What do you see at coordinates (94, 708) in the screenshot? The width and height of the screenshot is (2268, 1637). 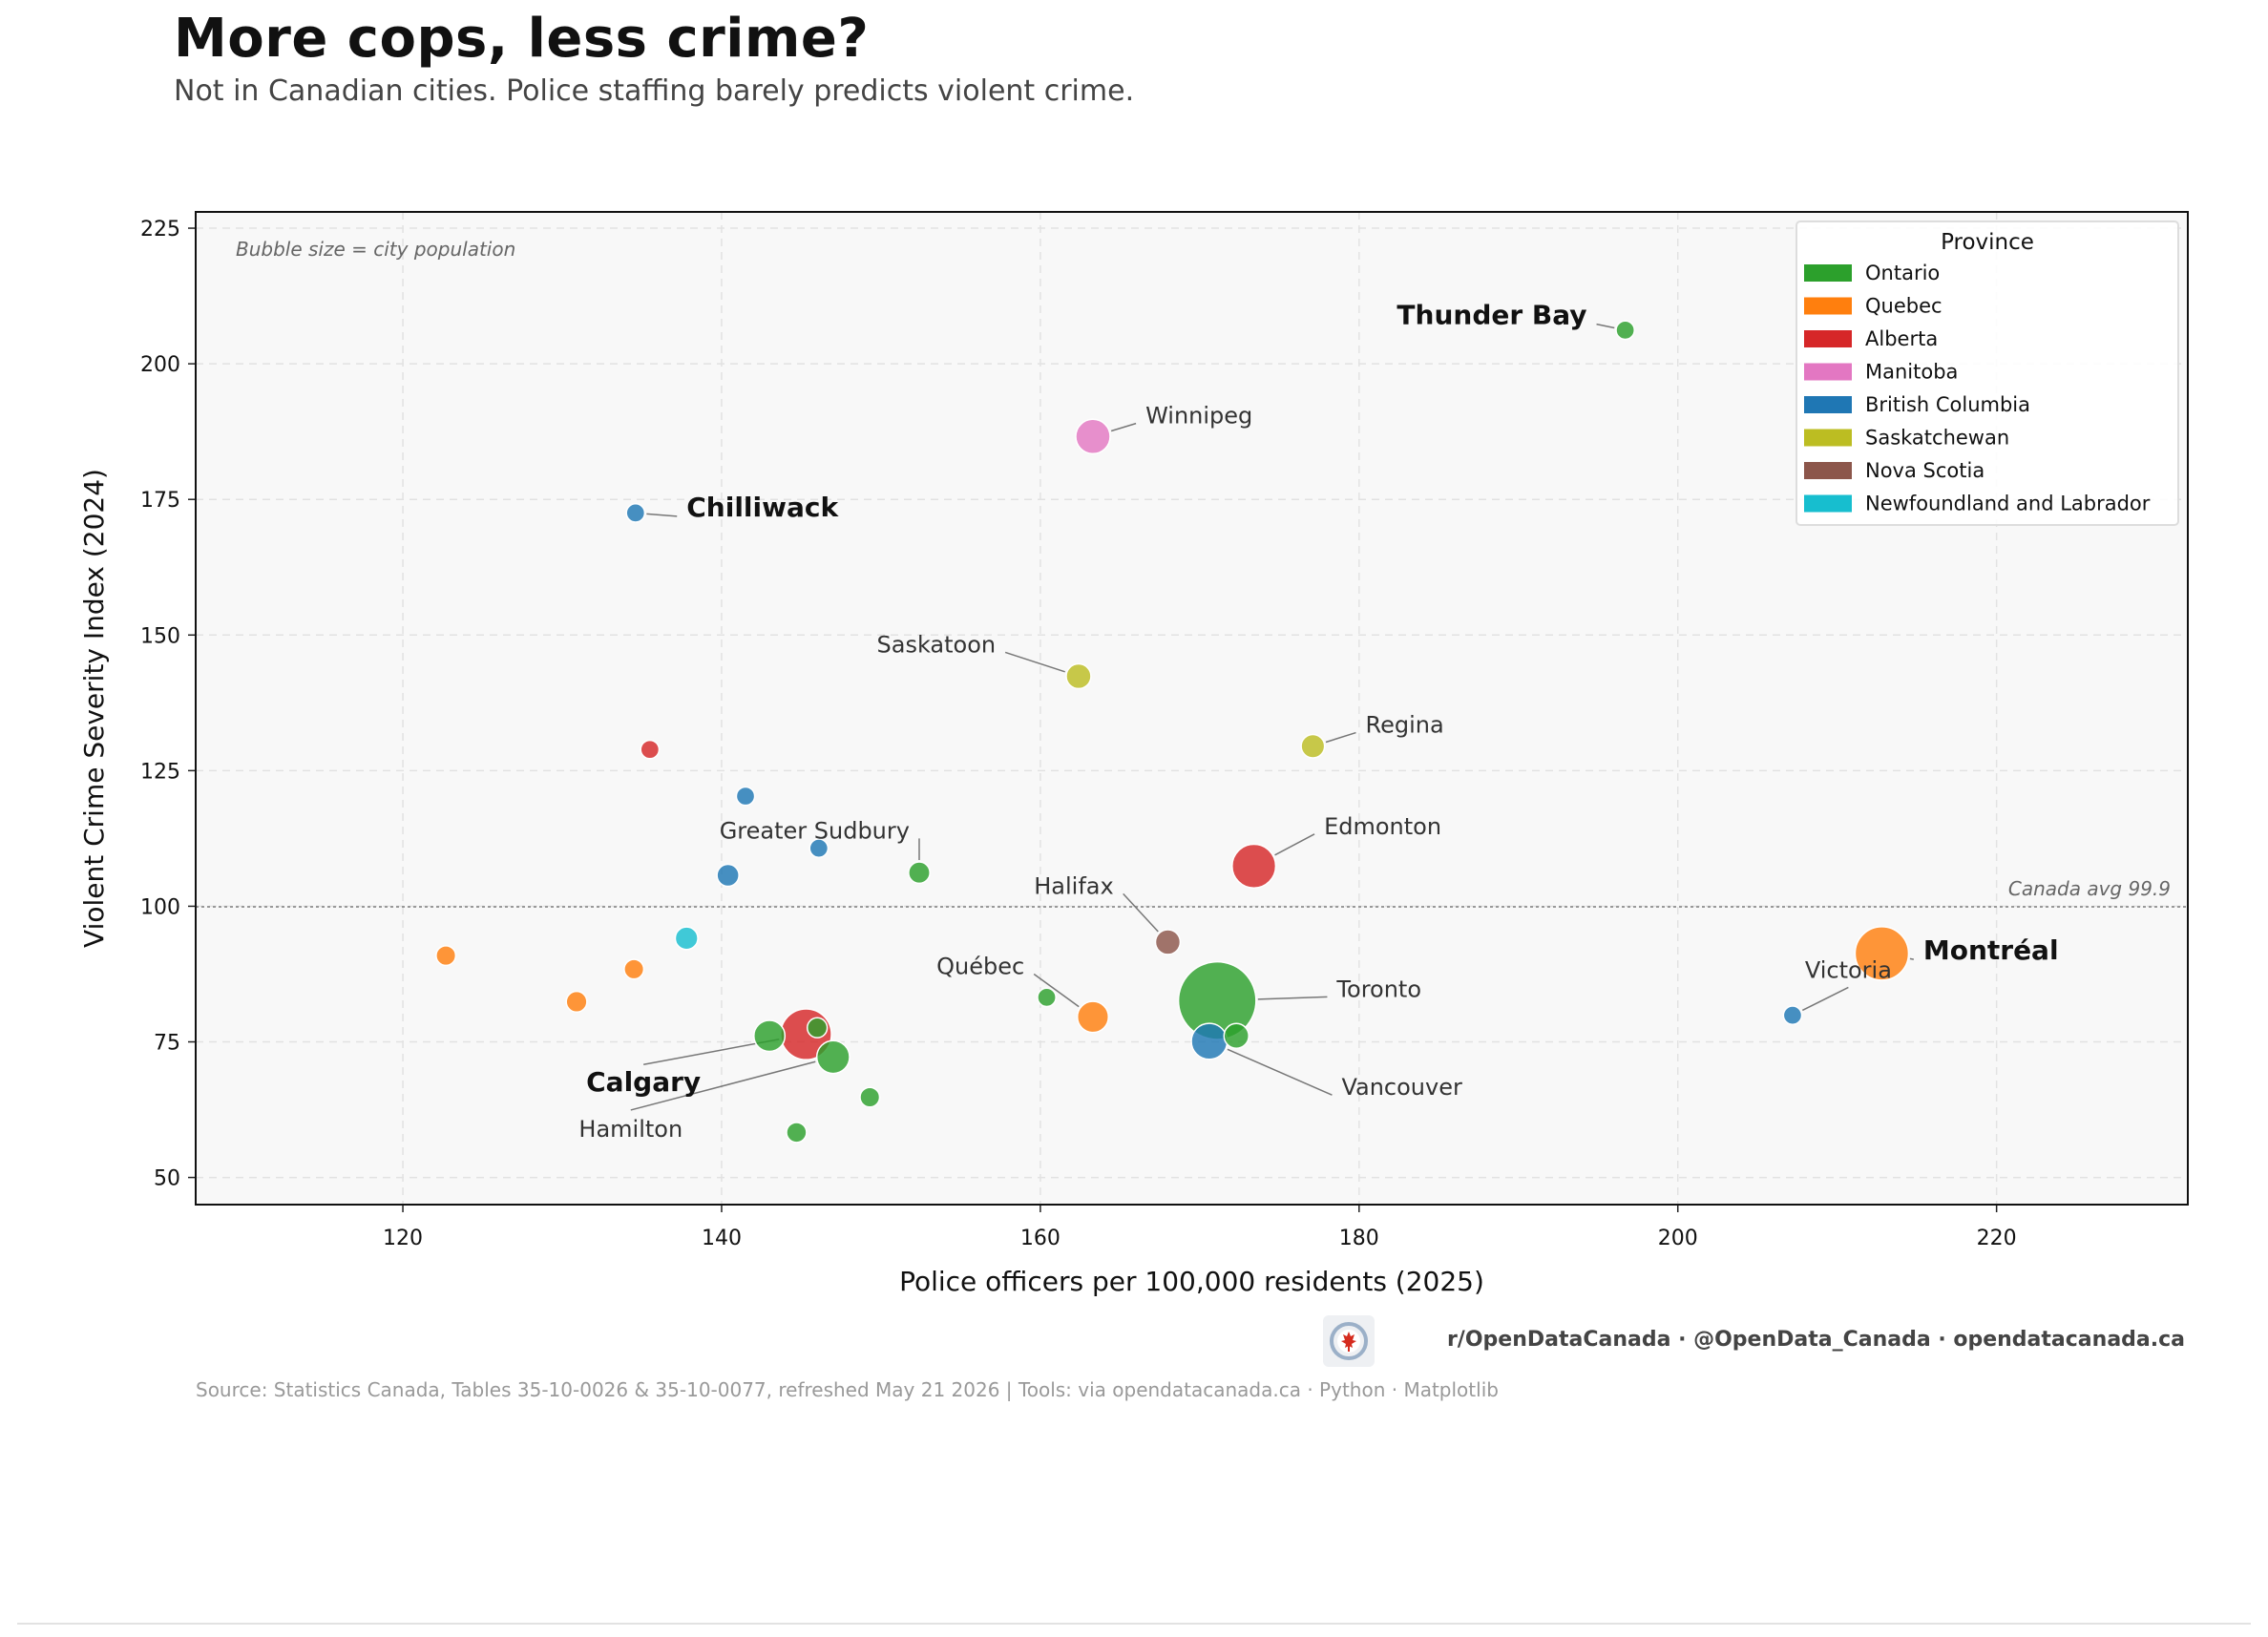 I see `y-axis-label: Violent Crime Severity Index (2024)` at bounding box center [94, 708].